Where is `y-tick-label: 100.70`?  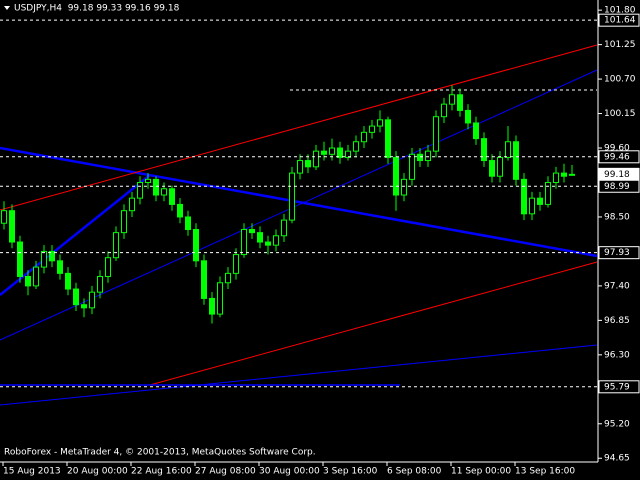 y-tick-label: 100.70 is located at coordinates (620, 80).